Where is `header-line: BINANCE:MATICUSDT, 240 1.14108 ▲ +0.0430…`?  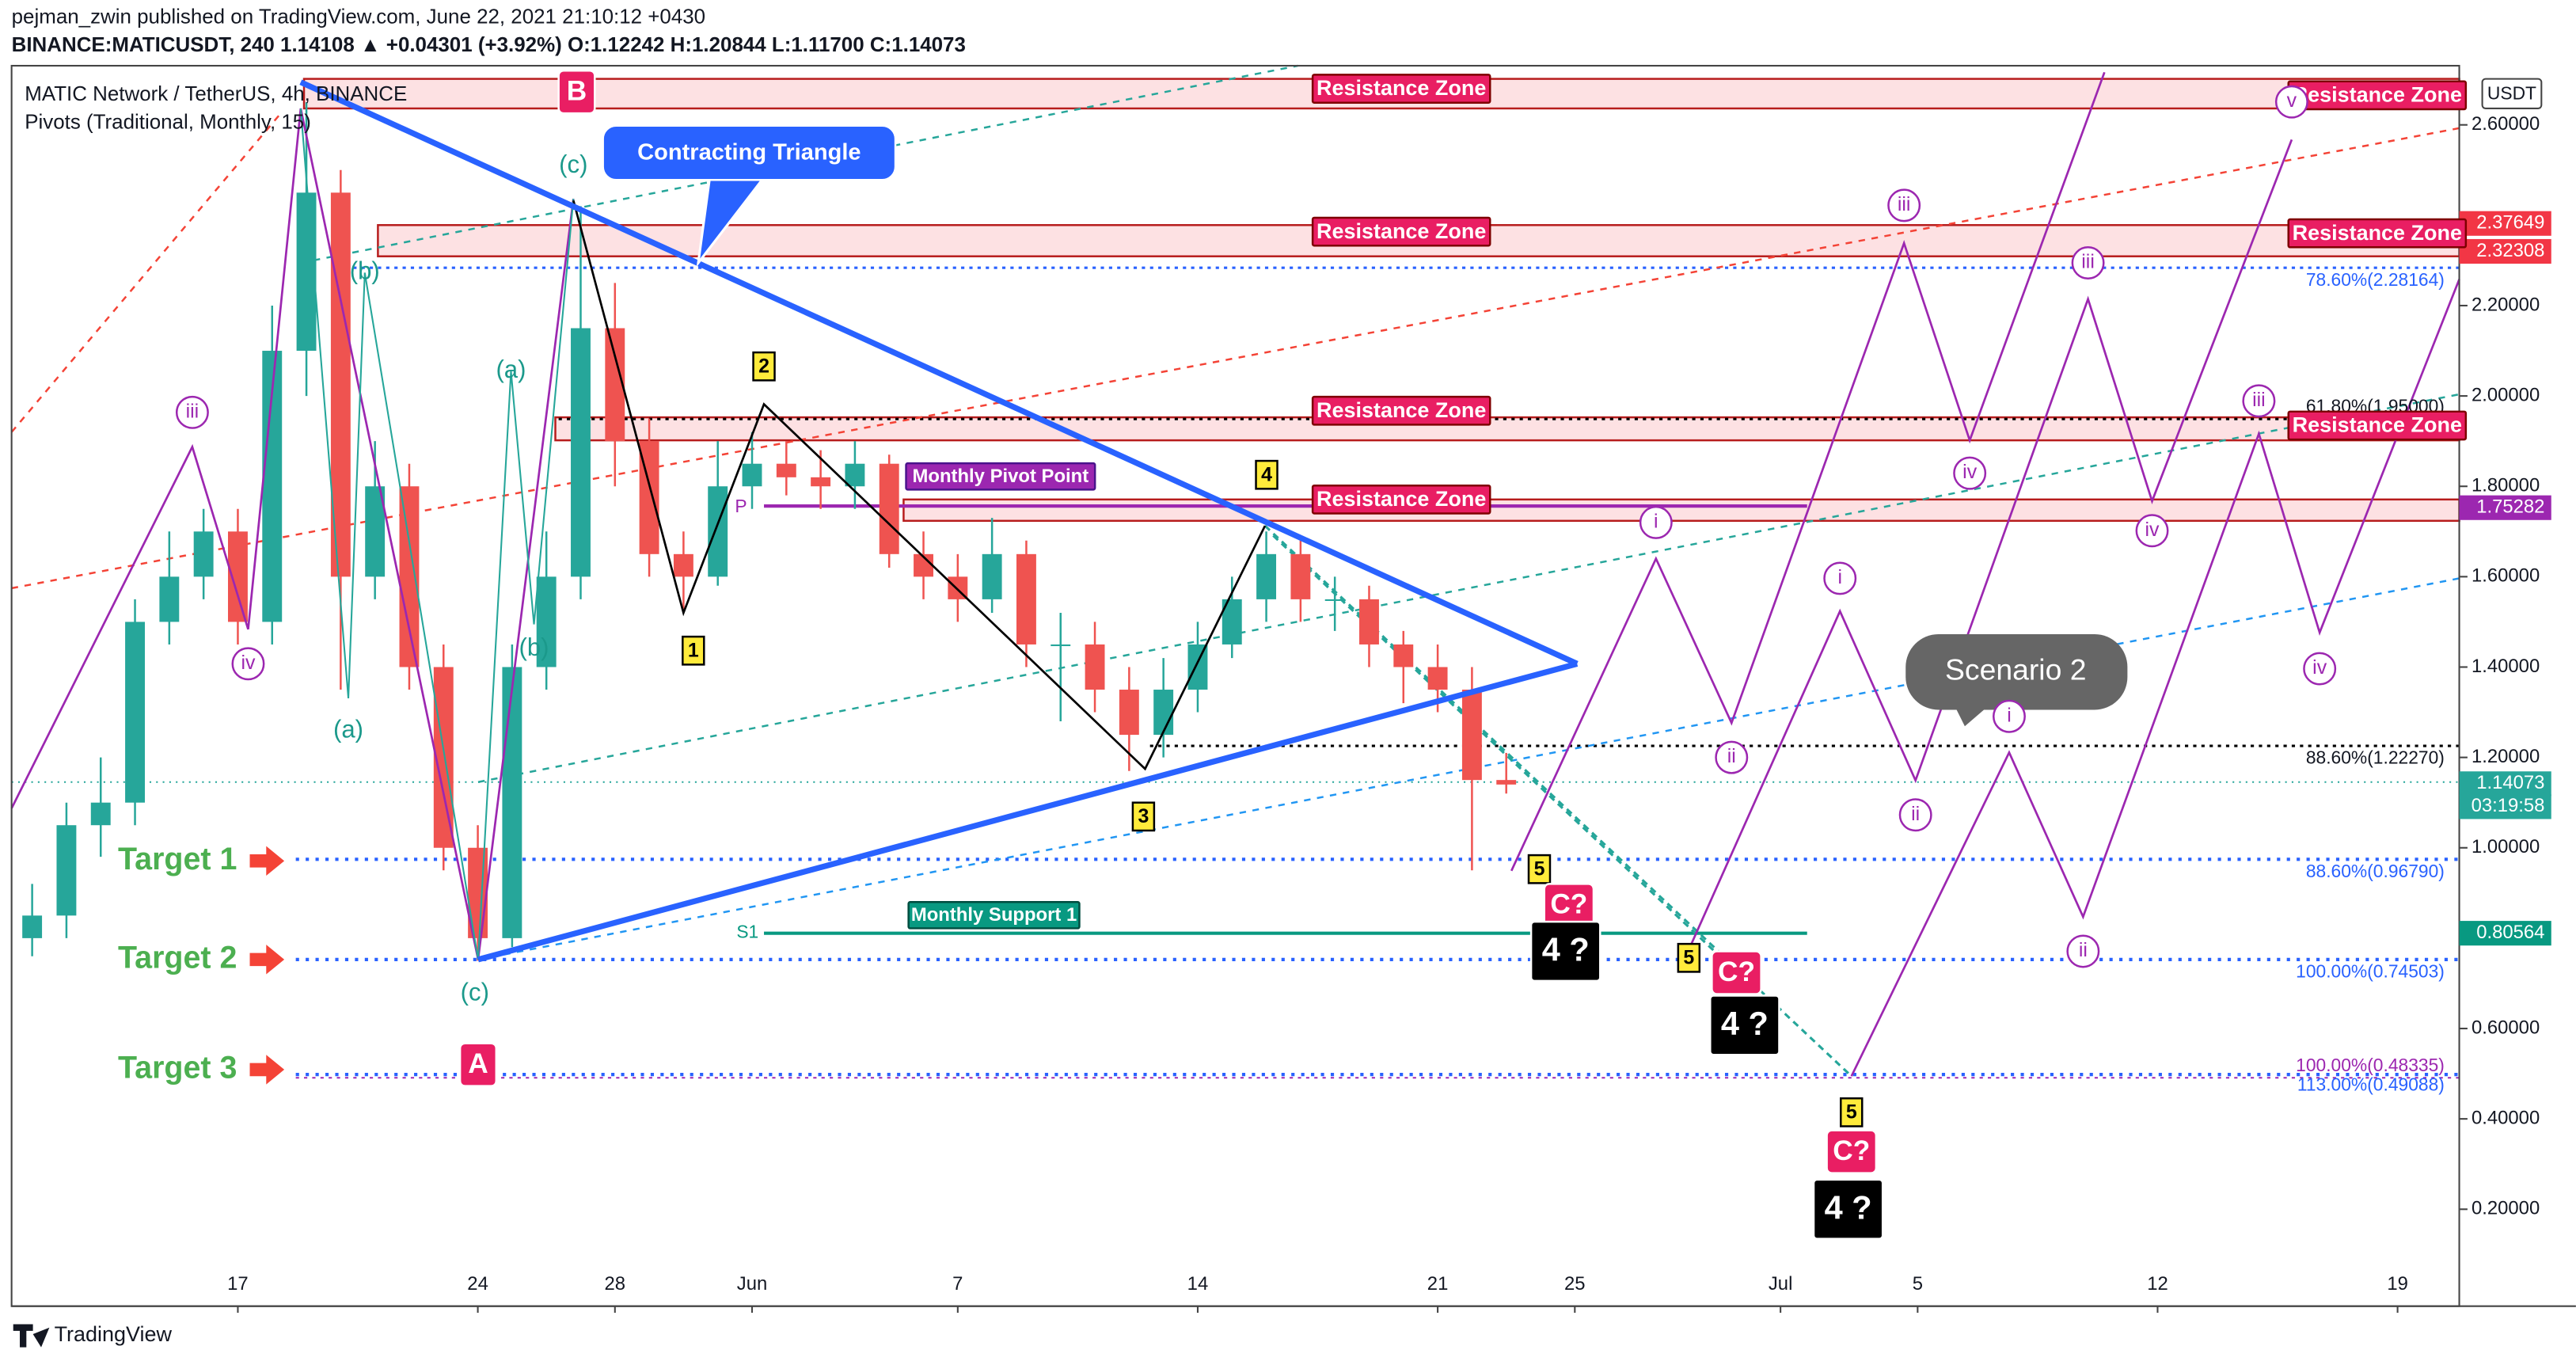
header-line: BINANCE:MATICUSDT, 240 1.14108 ▲ +0.0430… is located at coordinates (489, 45).